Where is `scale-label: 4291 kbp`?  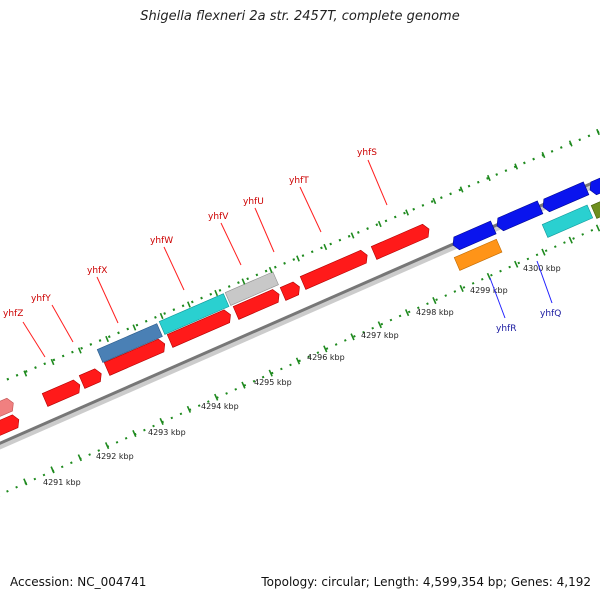 scale-label: 4291 kbp is located at coordinates (62, 482).